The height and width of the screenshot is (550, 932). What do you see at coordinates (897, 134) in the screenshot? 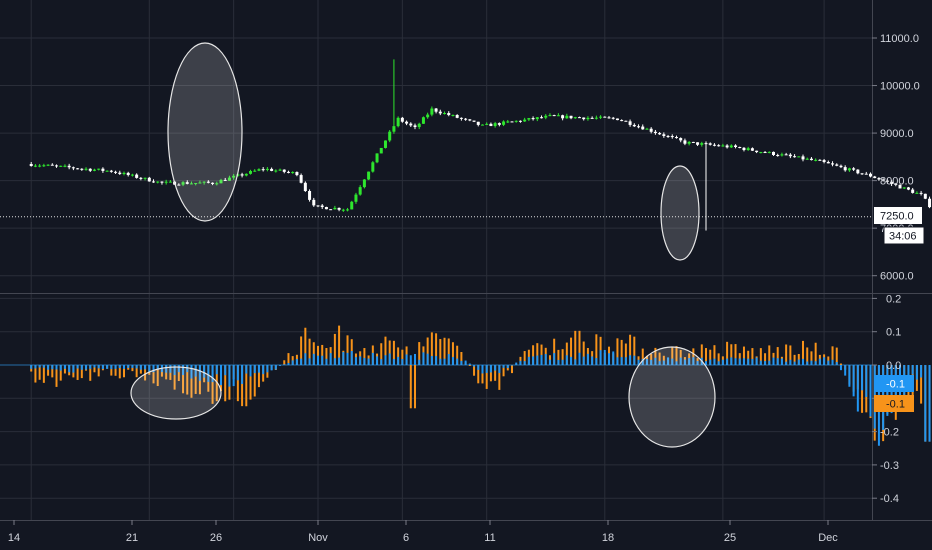
I see `price-tick-label: 9000.0` at bounding box center [897, 134].